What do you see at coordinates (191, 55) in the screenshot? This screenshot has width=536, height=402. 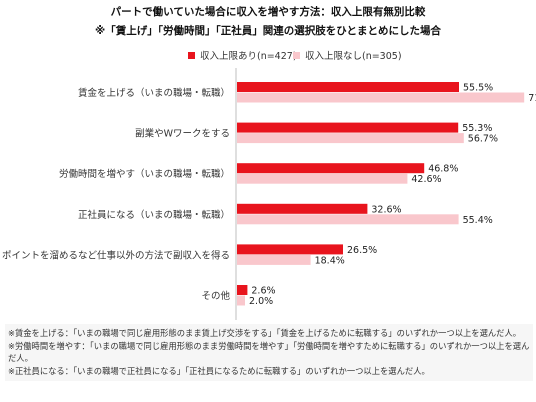 I see `legend-swatch-a` at bounding box center [191, 55].